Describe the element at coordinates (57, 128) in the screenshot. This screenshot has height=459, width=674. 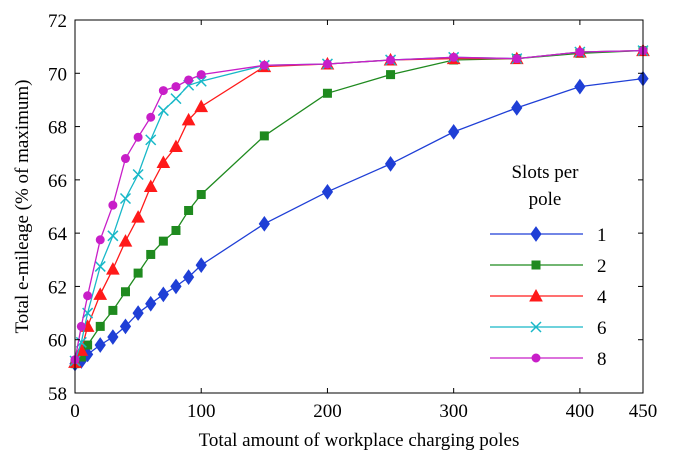
I see `y-tick-label: 68` at that location.